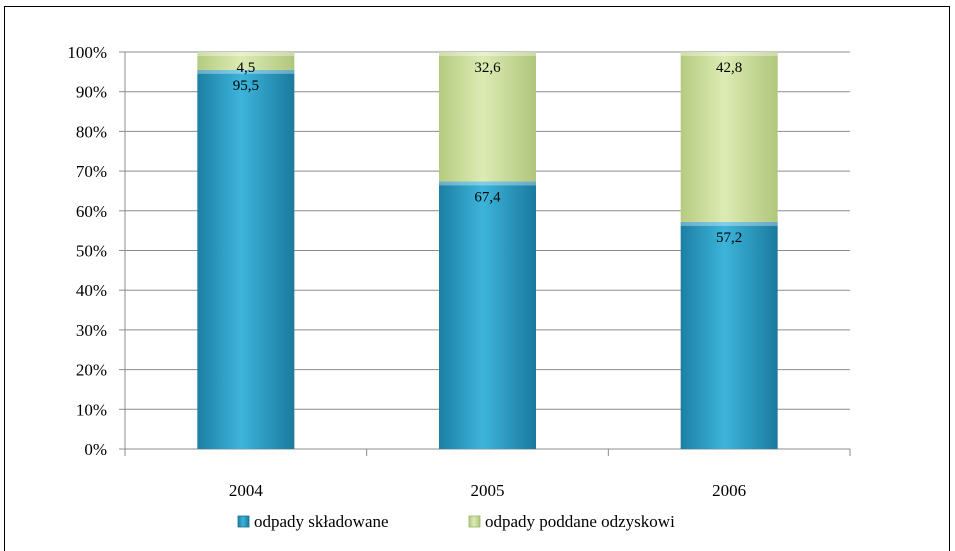 This screenshot has height=551, width=955. I want to click on data-label: 57,2, so click(729, 238).